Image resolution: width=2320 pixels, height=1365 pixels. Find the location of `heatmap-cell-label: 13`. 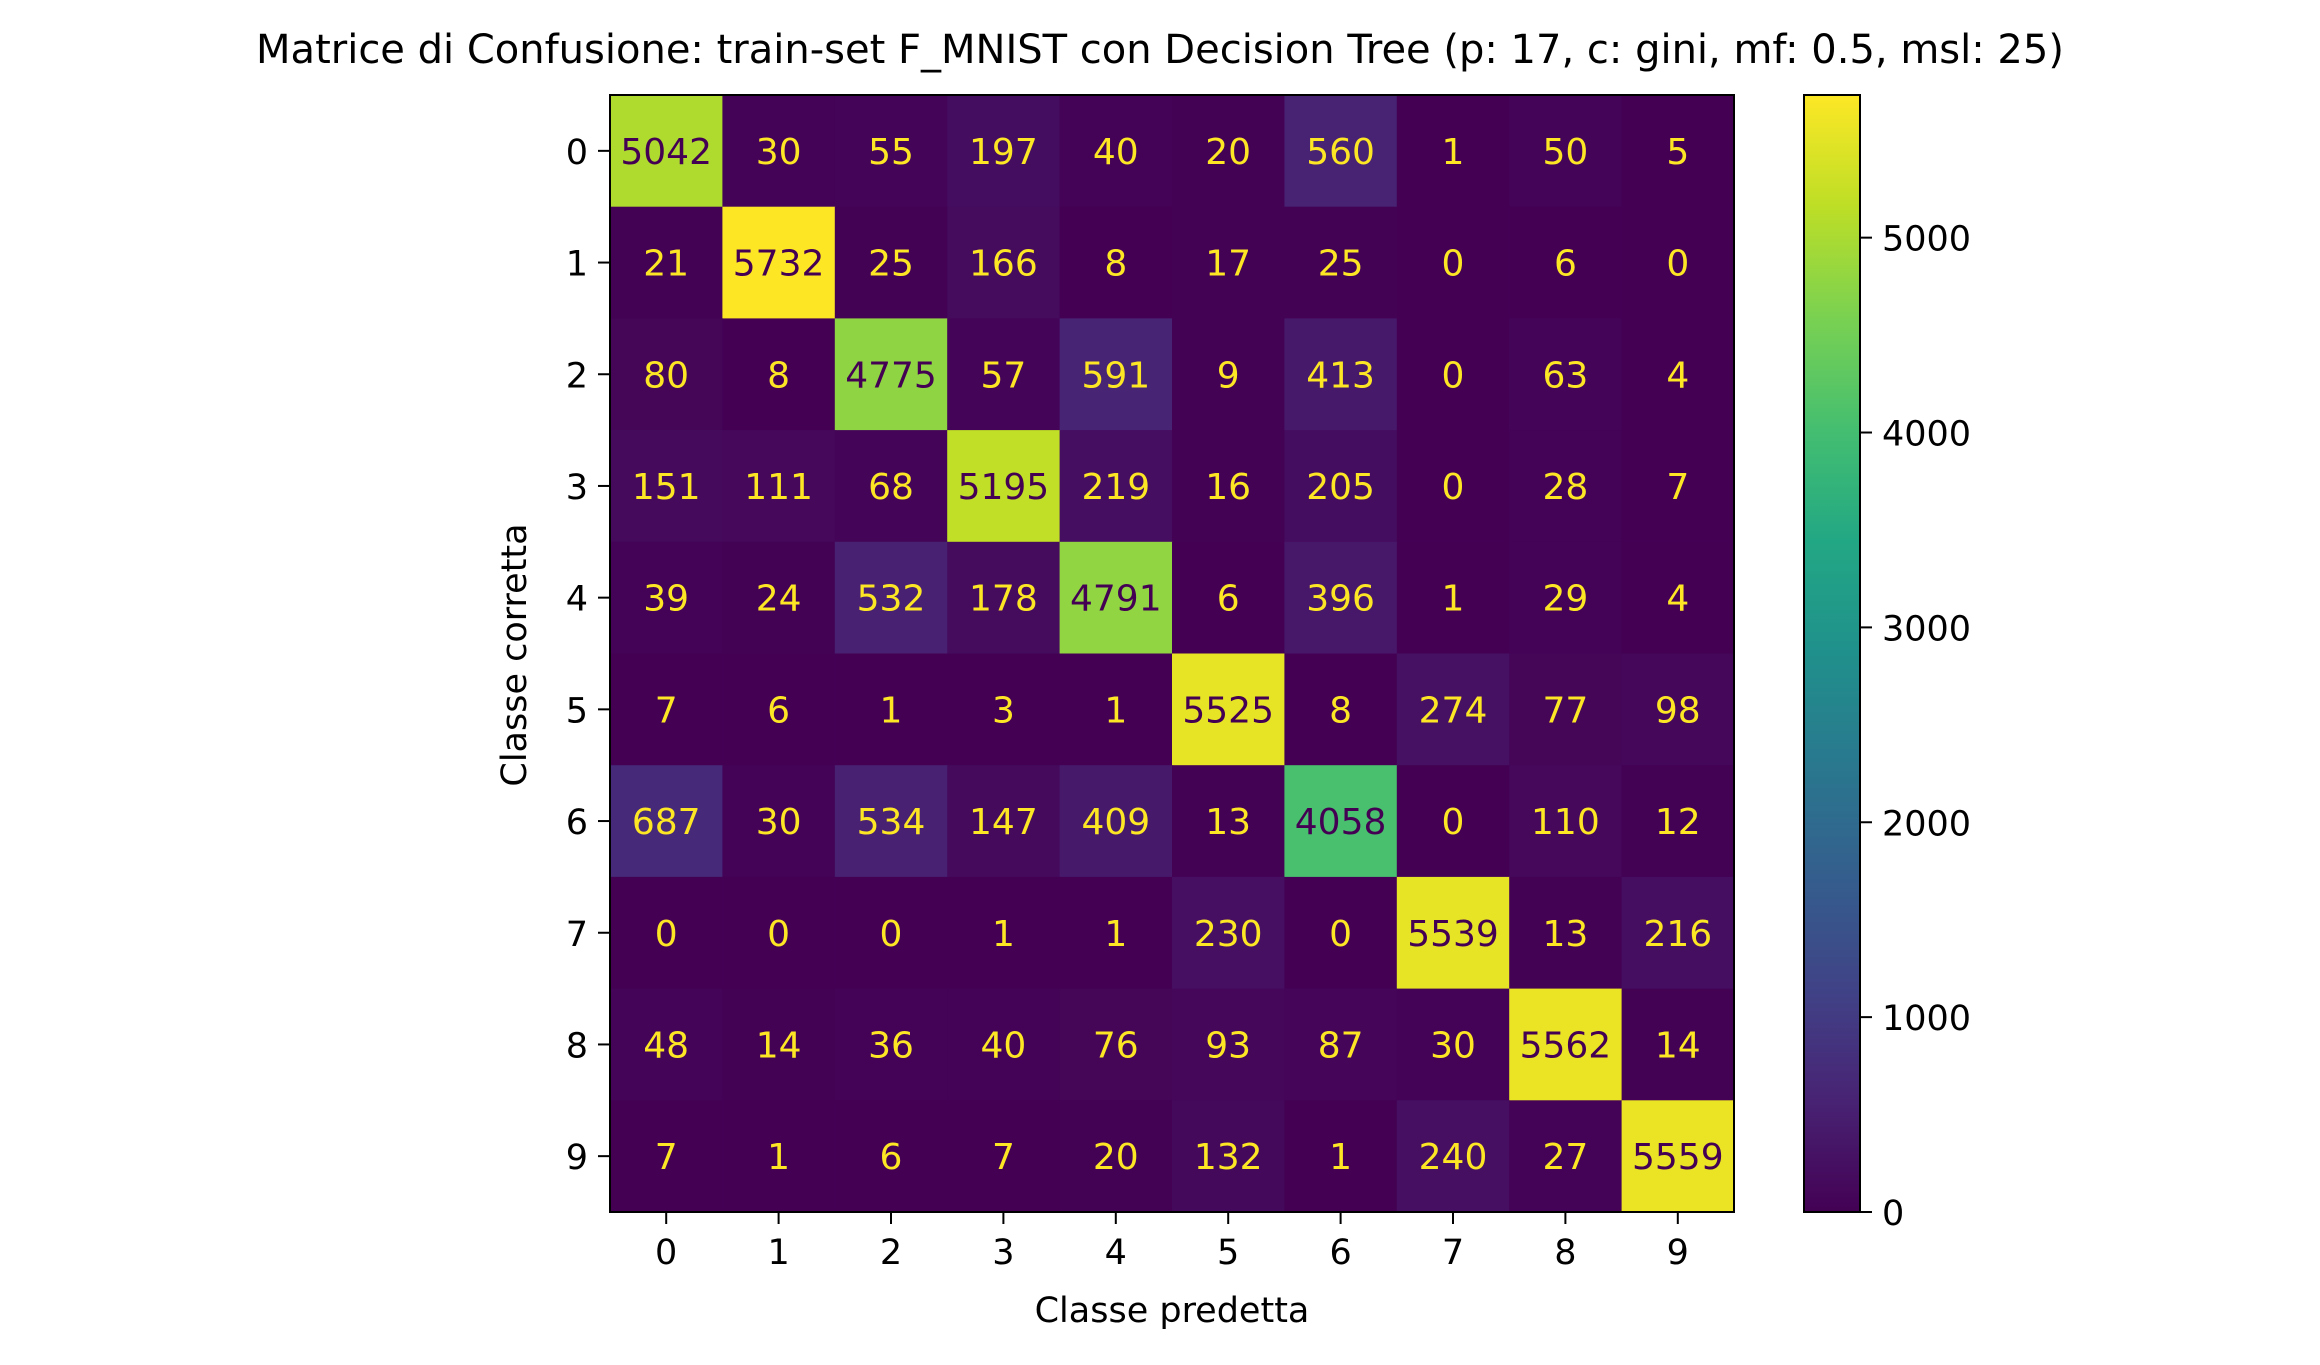

heatmap-cell-label: 13 is located at coordinates (1228, 822).